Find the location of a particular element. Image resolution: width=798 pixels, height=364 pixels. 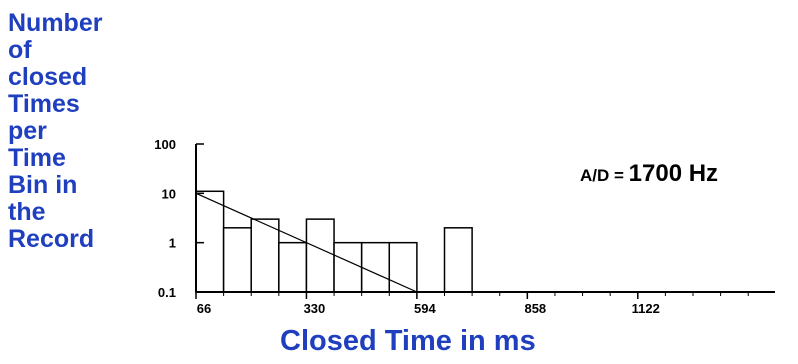

y-tick-label: 0.1 is located at coordinates (167, 292).